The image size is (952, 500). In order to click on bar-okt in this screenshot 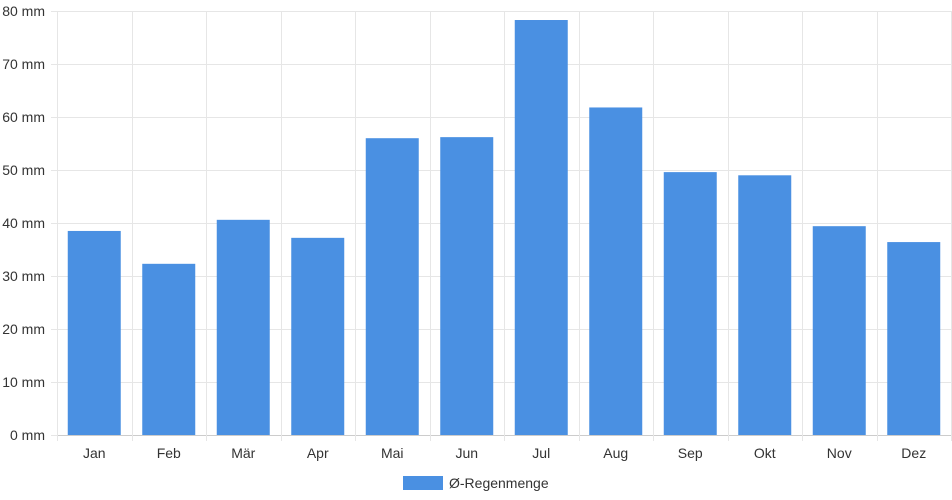, I will do `click(765, 305)`.